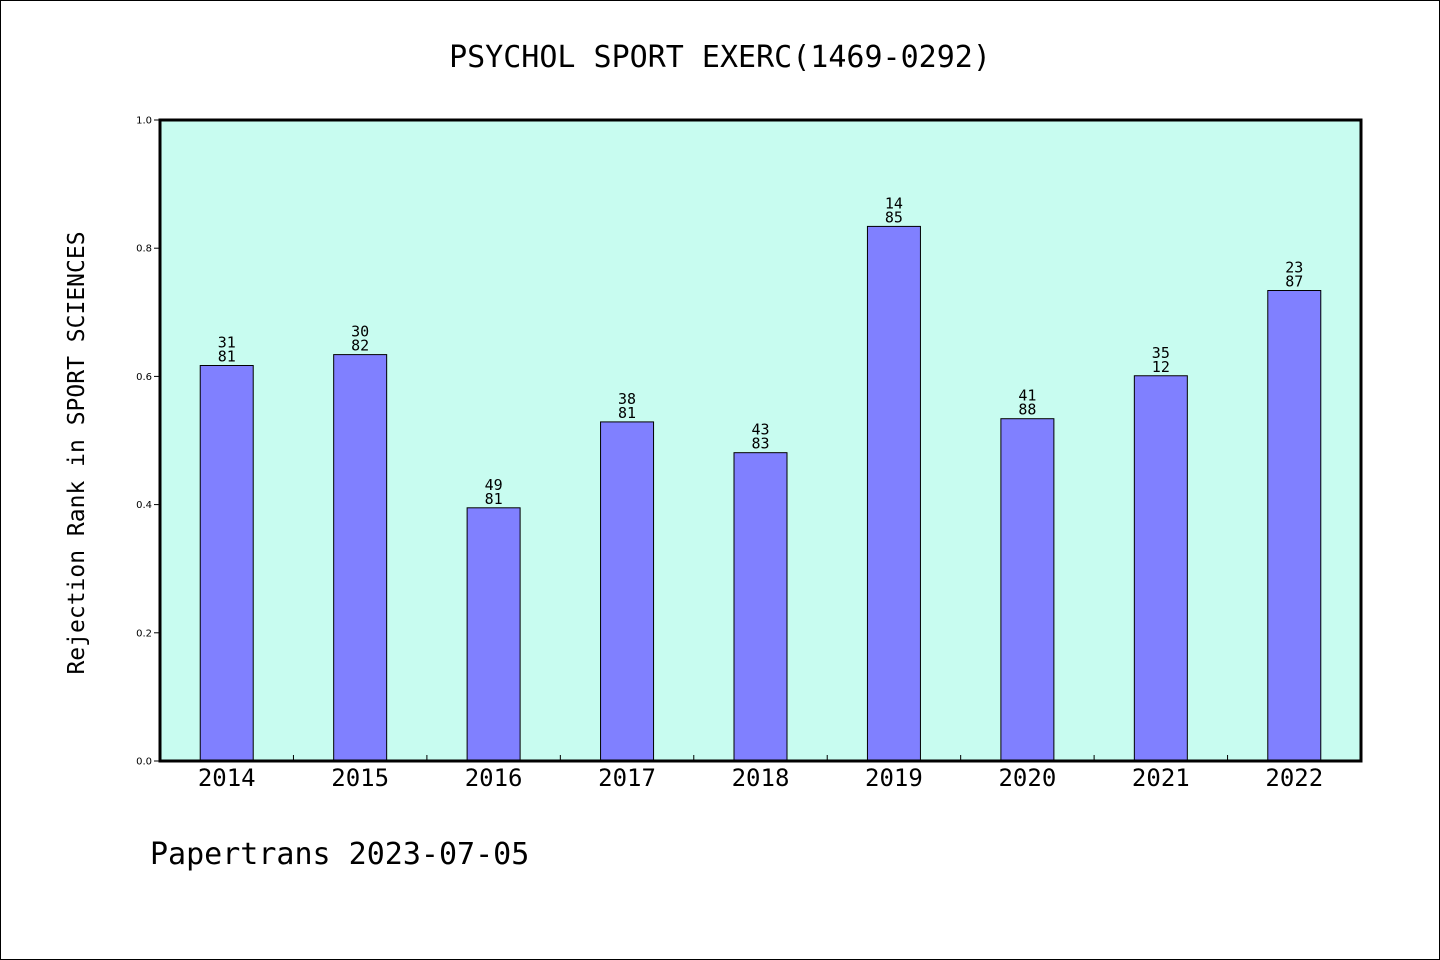 The height and width of the screenshot is (960, 1440). Describe the element at coordinates (494, 778) in the screenshot. I see `x-tick-label: 2016` at that location.